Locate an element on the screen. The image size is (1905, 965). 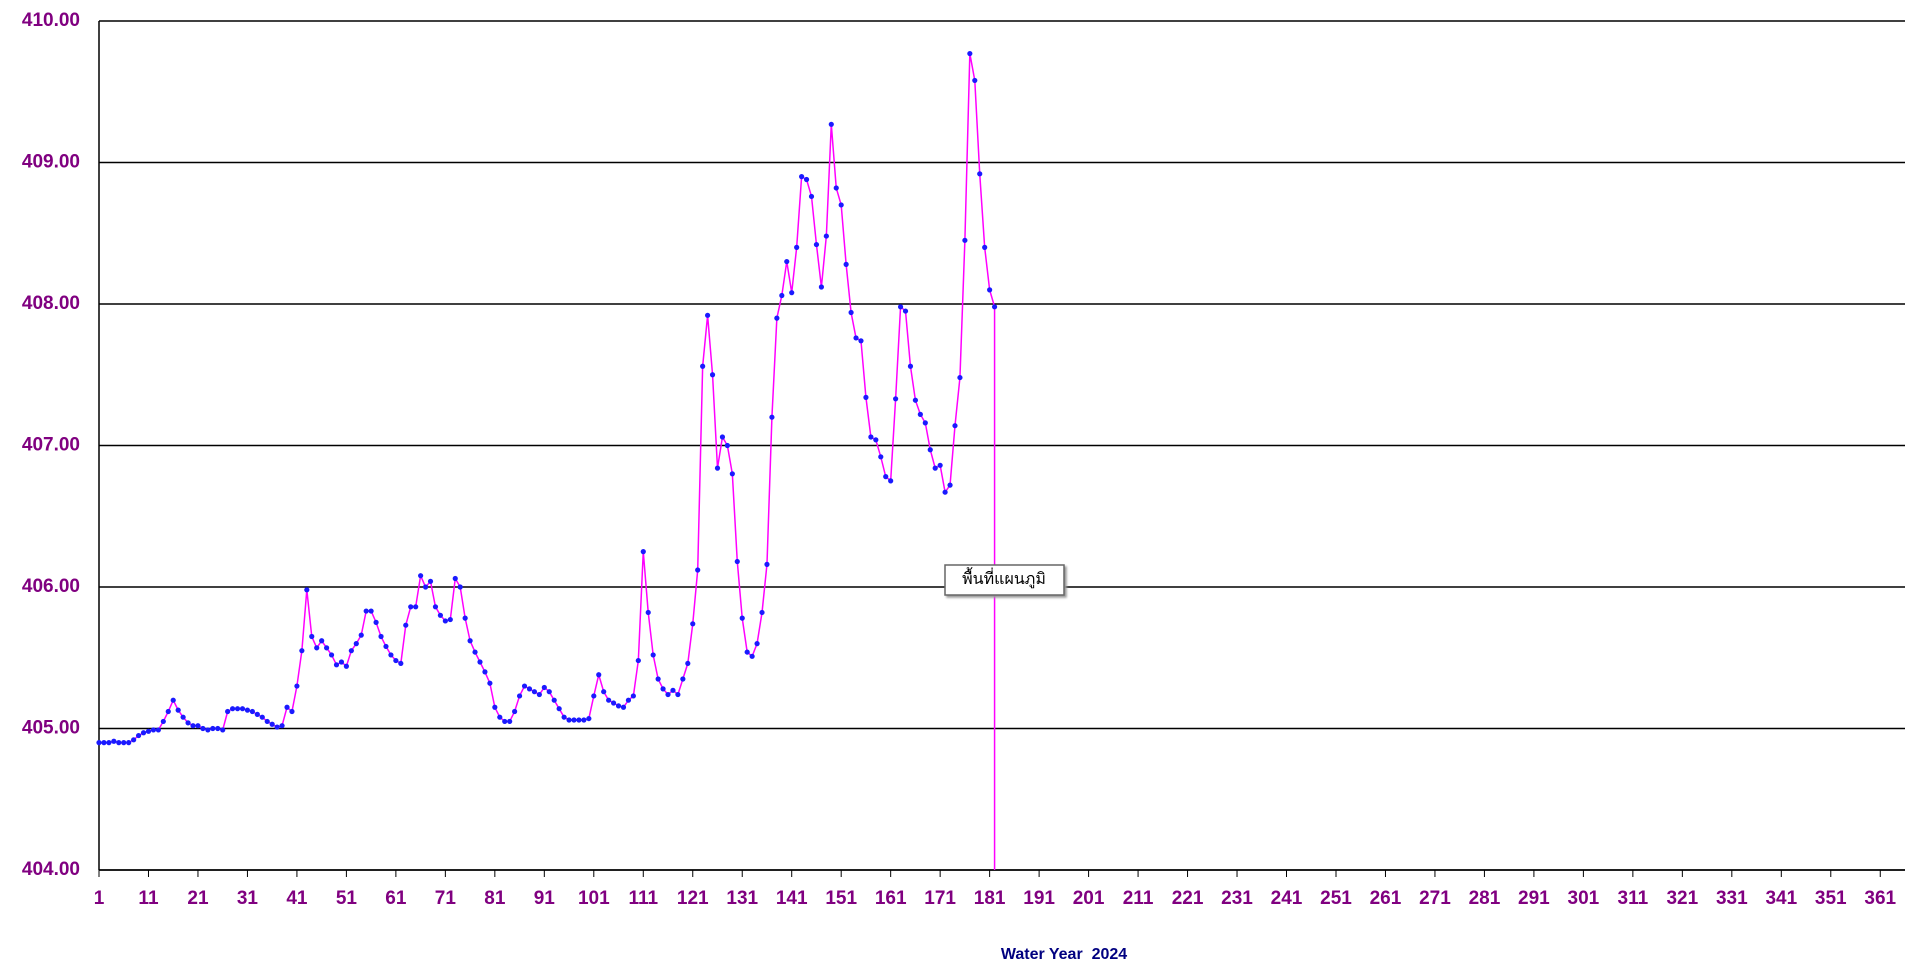
y-tick-label: 404.00 is located at coordinates (51, 869).